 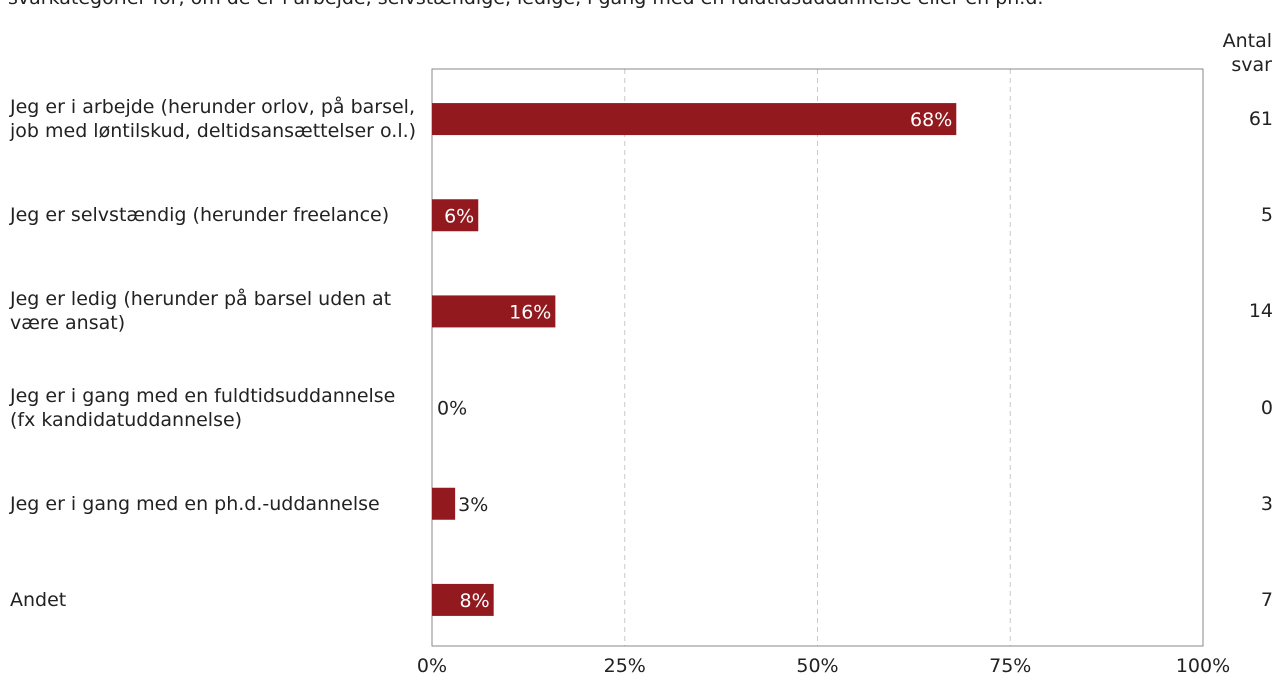 I want to click on x-tick-label: 25%, so click(x=624, y=666).